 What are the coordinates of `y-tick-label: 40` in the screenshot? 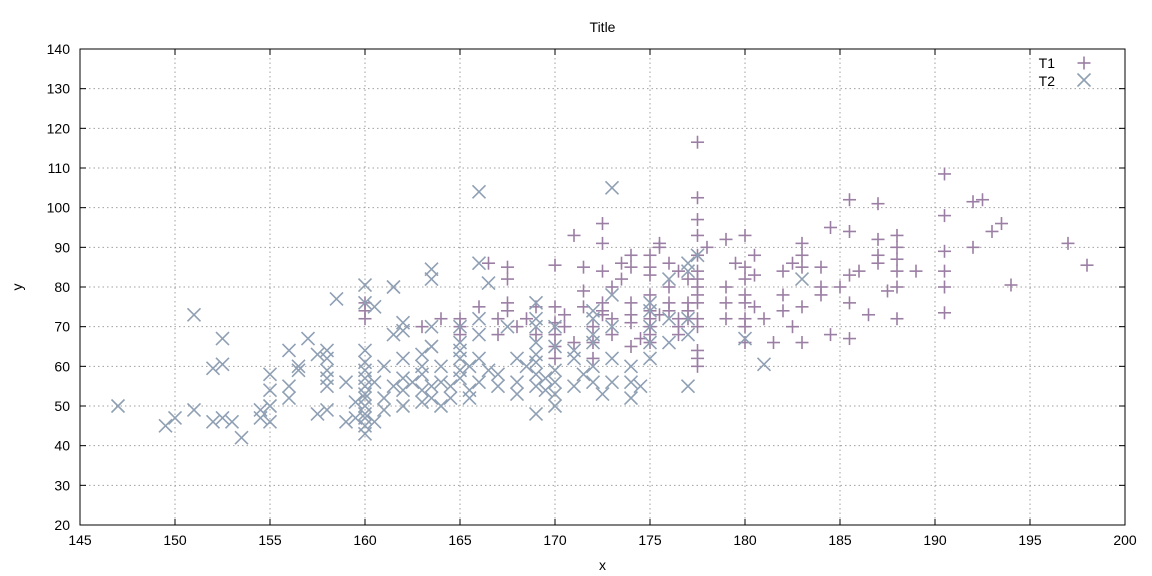 It's located at (62, 446).